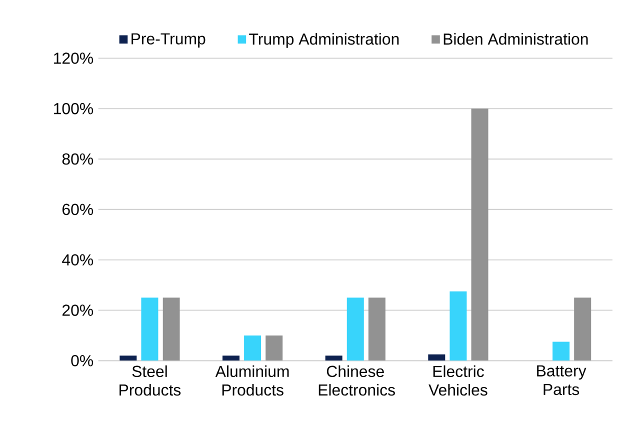 Image resolution: width=617 pixels, height=421 pixels. Describe the element at coordinates (324, 40) in the screenshot. I see `legend-label: Trump Administration` at that location.